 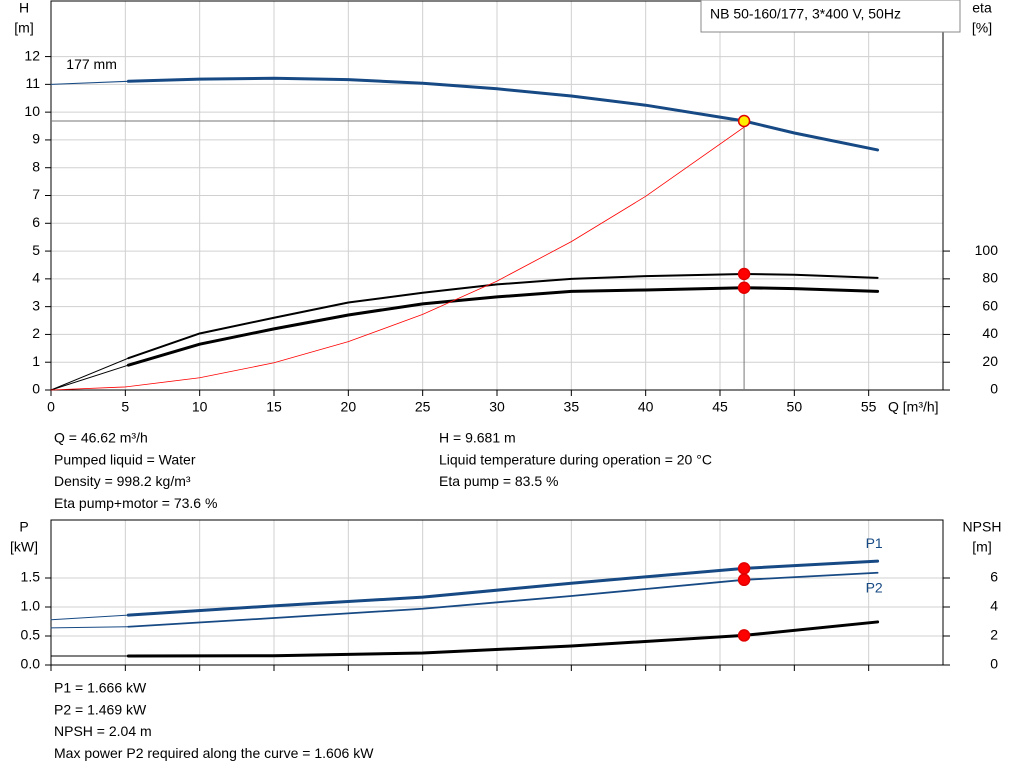 What do you see at coordinates (36, 389) in the screenshot?
I see `y-tick-label: 0` at bounding box center [36, 389].